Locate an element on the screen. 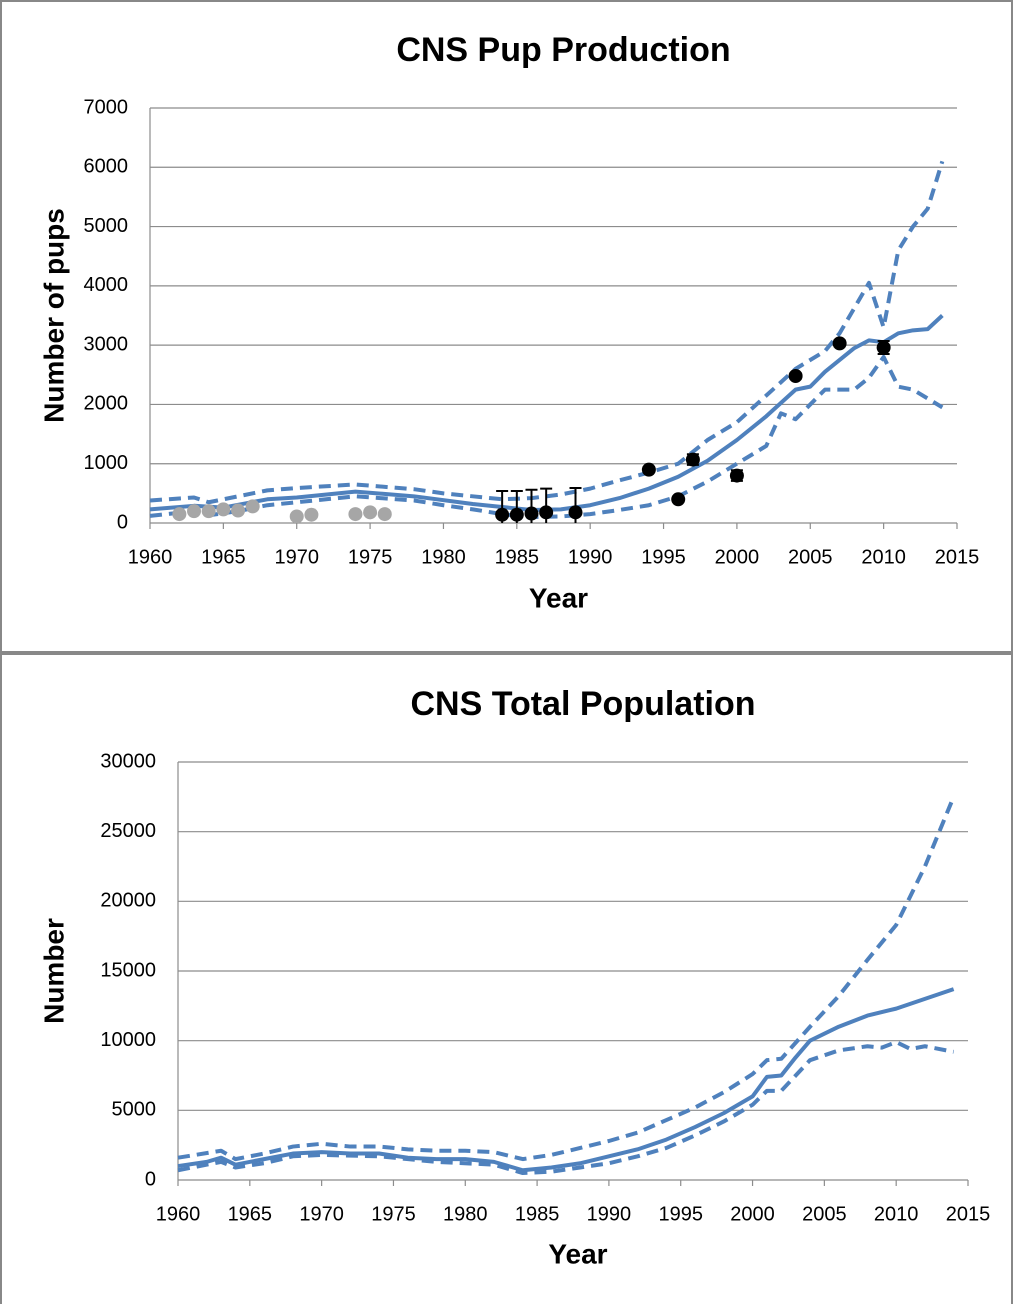  y-tick-label: 2000 is located at coordinates (106, 404).